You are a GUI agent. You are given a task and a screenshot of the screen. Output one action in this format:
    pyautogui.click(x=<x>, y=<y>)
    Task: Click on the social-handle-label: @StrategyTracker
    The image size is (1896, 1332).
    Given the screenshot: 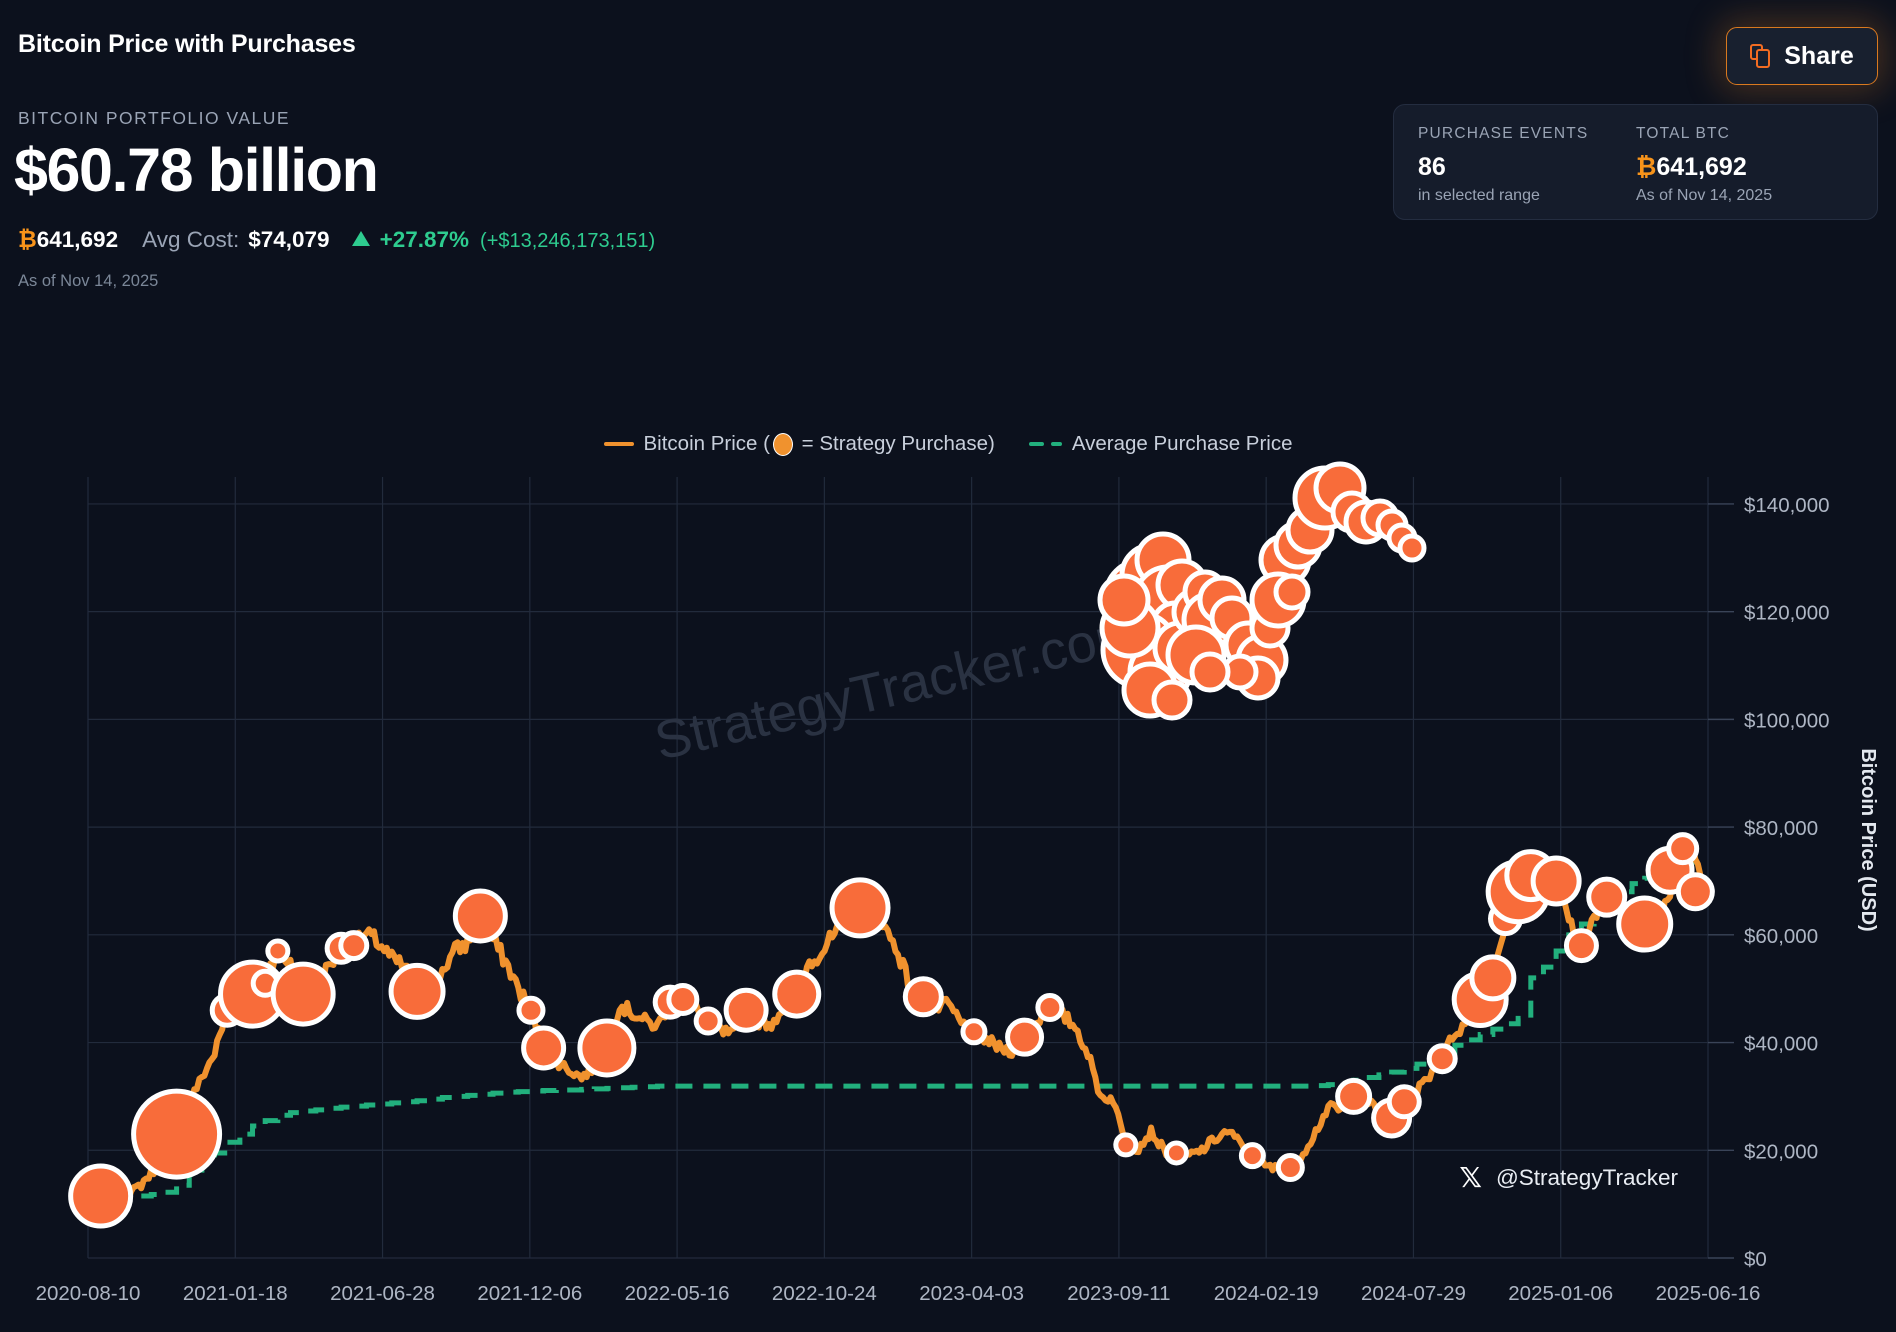 What is the action you would take?
    pyautogui.click(x=1586, y=1177)
    